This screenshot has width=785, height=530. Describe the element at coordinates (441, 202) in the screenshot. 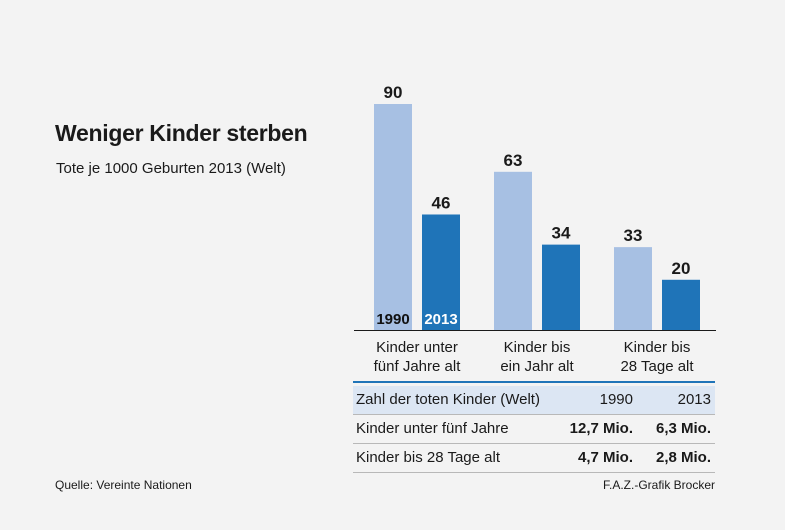

I see `bar-value-label: 46` at that location.